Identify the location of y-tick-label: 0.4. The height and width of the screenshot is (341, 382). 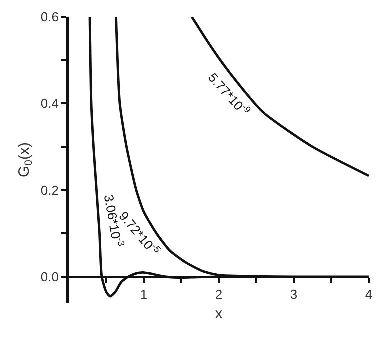
(49, 104).